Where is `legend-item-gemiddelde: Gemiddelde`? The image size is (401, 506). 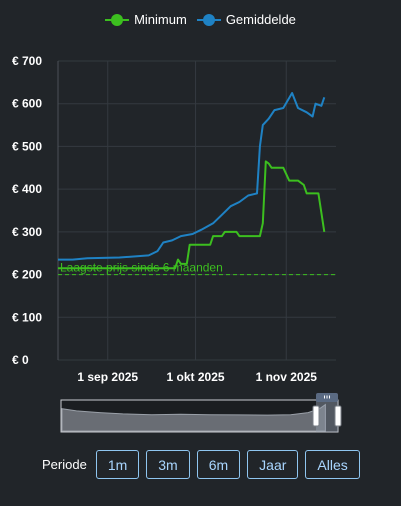
legend-item-gemiddelde: Gemiddelde is located at coordinates (246, 19).